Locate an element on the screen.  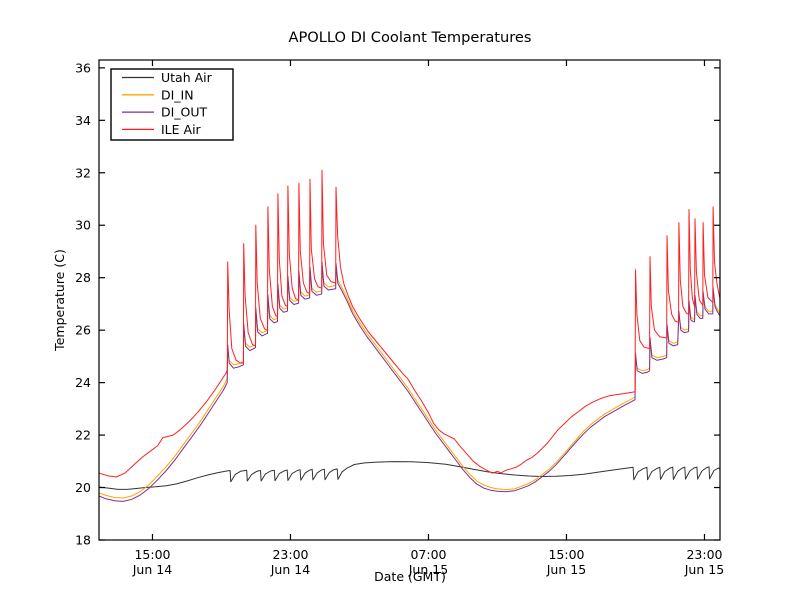
y-tick-label: 30 is located at coordinates (83, 225).